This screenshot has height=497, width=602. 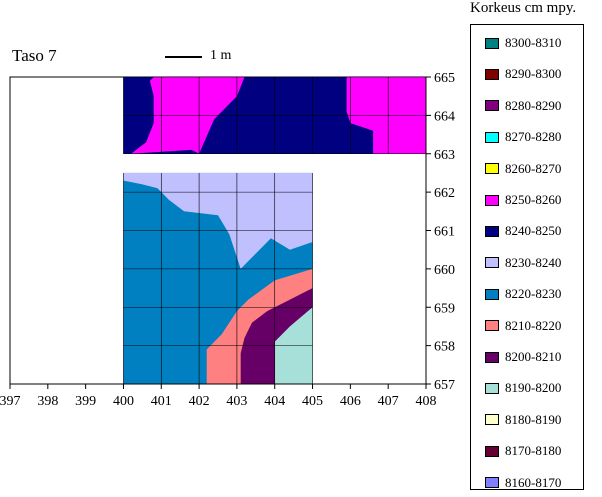 I want to click on x-tick-label-399: 399, so click(x=85, y=401).